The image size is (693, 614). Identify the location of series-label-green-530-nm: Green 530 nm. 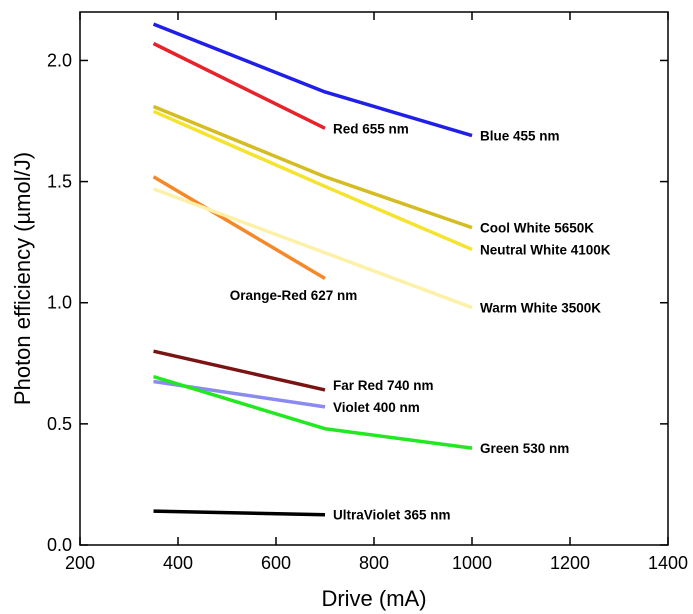
(524, 448).